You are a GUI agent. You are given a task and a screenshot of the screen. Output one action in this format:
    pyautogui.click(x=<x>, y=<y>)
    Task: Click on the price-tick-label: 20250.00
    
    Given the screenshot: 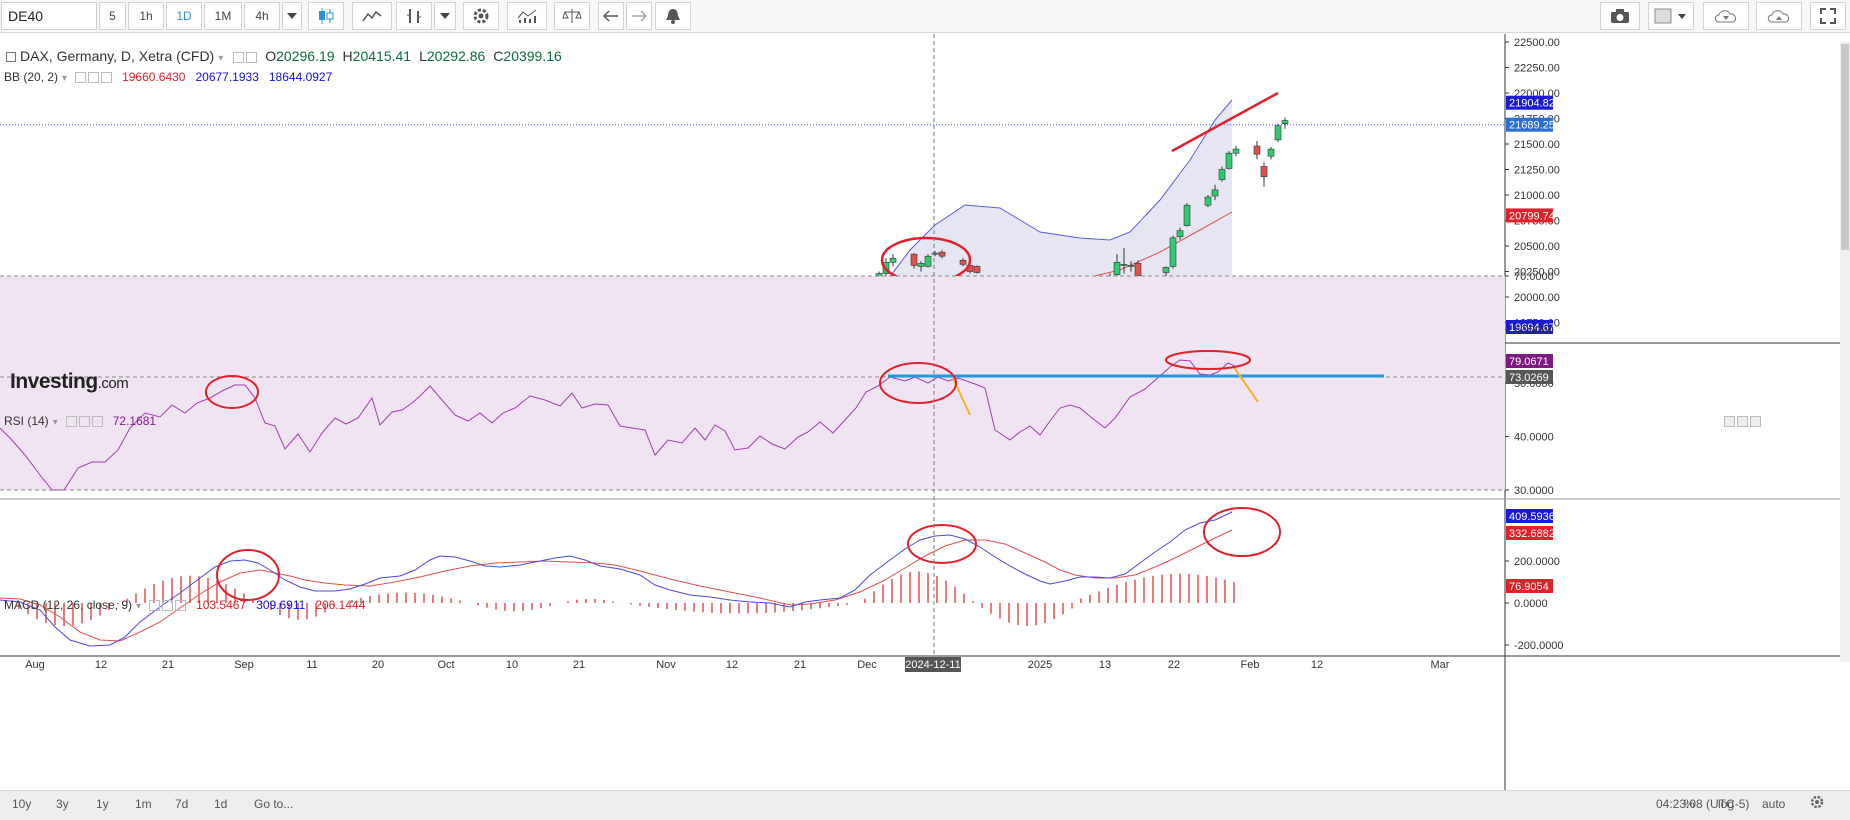 What is the action you would take?
    pyautogui.click(x=1537, y=273)
    